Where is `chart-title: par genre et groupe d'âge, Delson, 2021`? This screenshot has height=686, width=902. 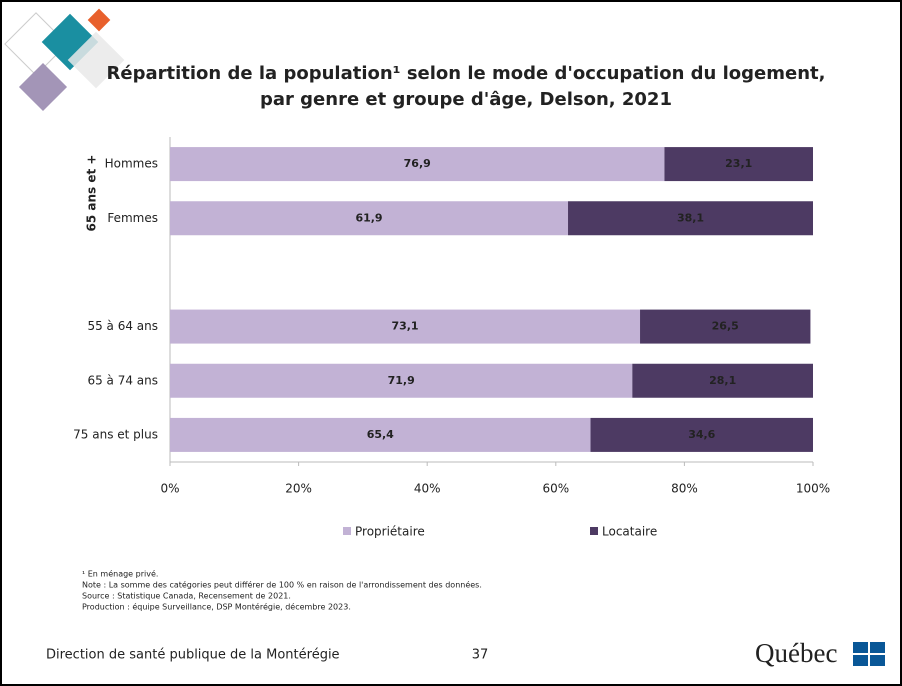
chart-title: par genre et groupe d'âge, Delson, 2021 is located at coordinates (466, 99).